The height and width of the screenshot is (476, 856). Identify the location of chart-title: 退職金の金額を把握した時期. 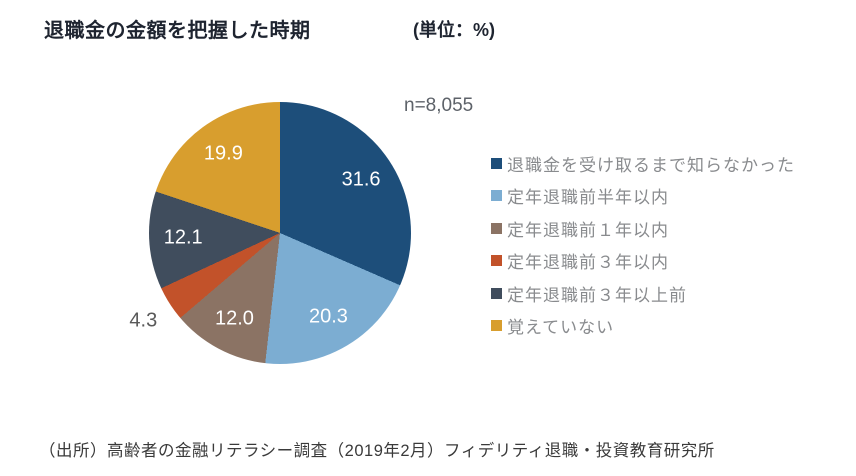
(177, 31).